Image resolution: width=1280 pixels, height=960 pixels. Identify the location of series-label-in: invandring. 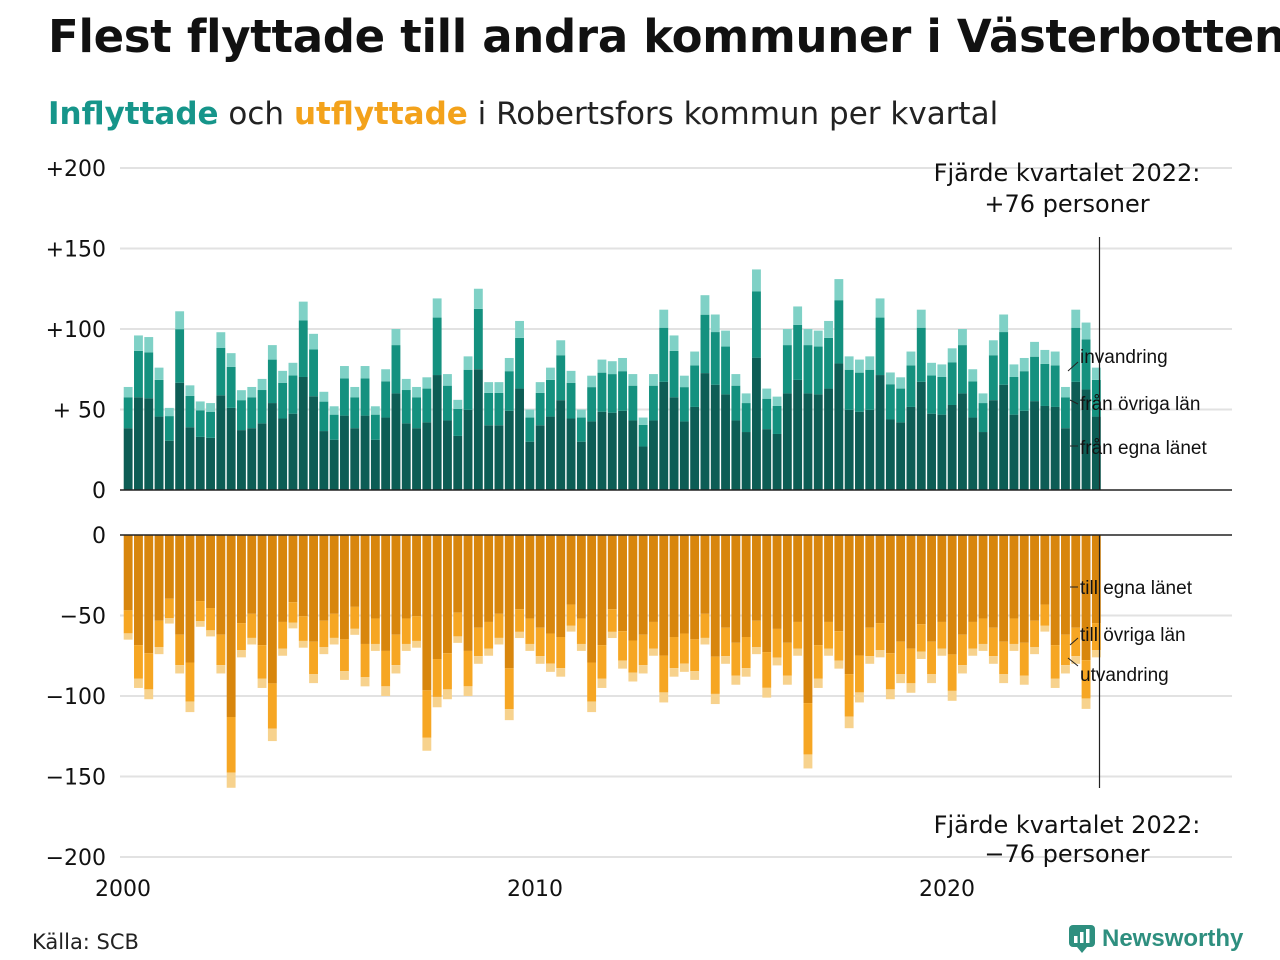
(1124, 357).